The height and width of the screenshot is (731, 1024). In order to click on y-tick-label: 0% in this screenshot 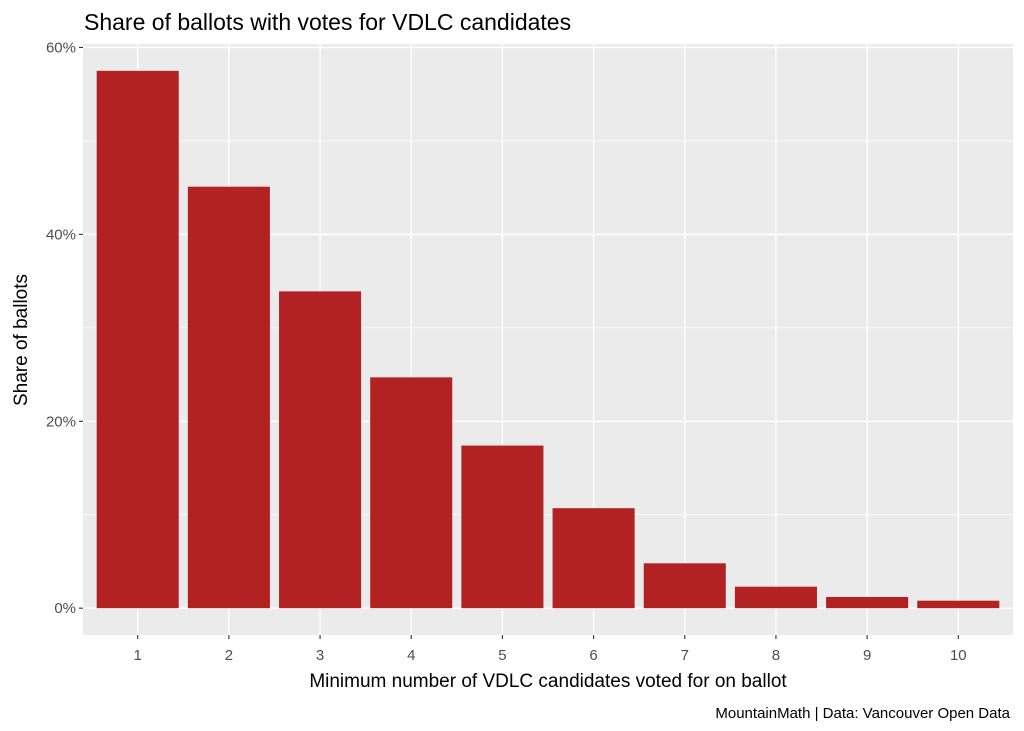, I will do `click(65, 608)`.